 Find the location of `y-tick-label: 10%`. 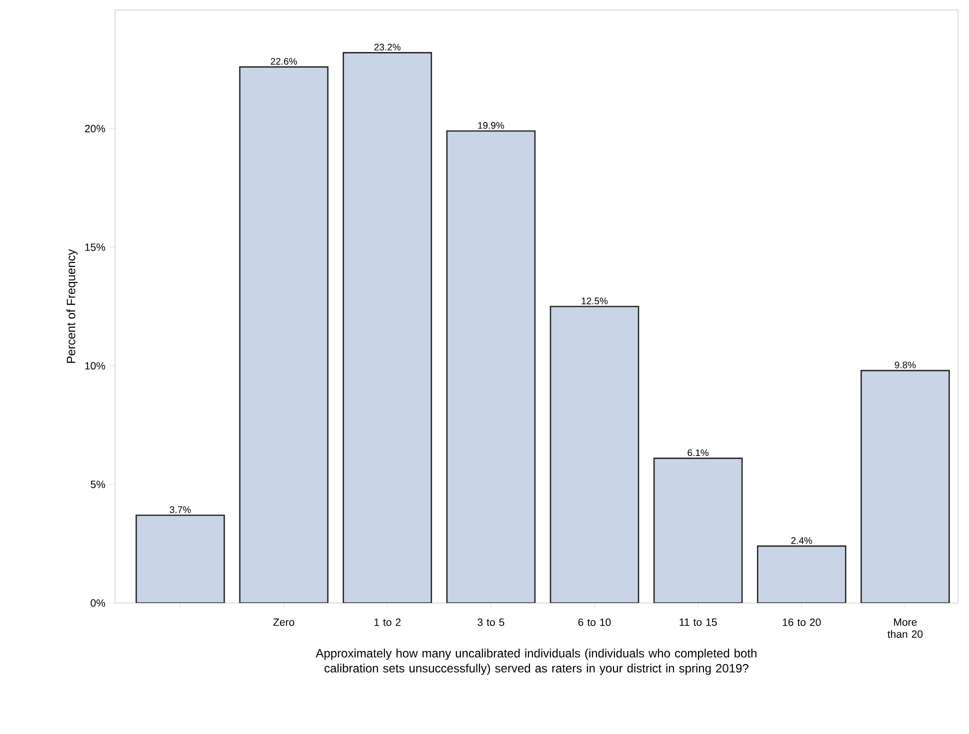

y-tick-label: 10% is located at coordinates (95, 366).